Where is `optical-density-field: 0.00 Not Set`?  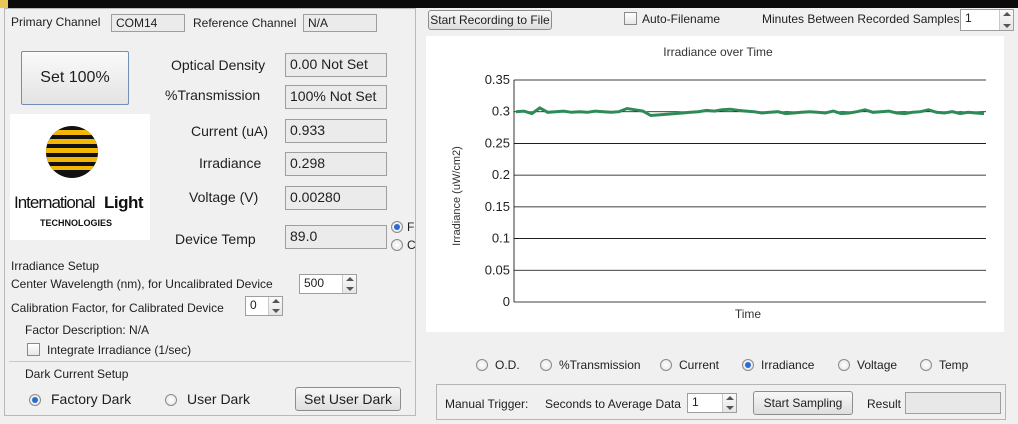 optical-density-field: 0.00 Not Set is located at coordinates (336, 65).